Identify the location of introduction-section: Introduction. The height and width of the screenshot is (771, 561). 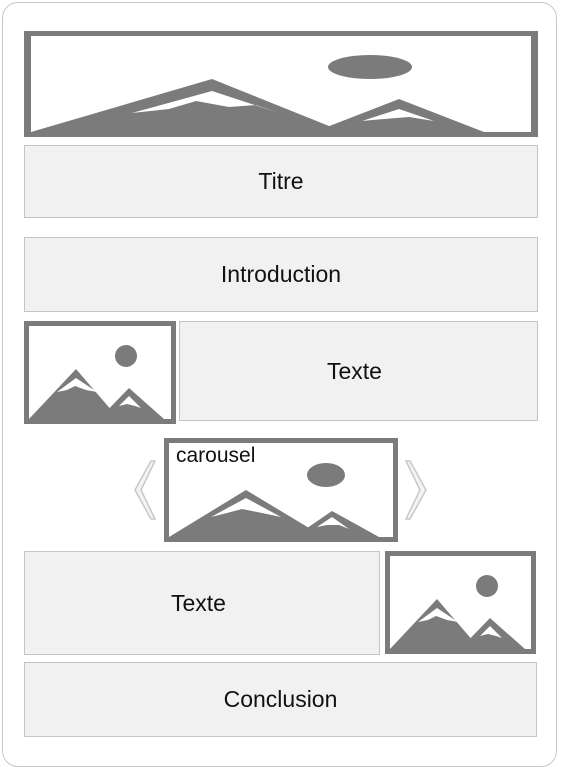
(281, 274).